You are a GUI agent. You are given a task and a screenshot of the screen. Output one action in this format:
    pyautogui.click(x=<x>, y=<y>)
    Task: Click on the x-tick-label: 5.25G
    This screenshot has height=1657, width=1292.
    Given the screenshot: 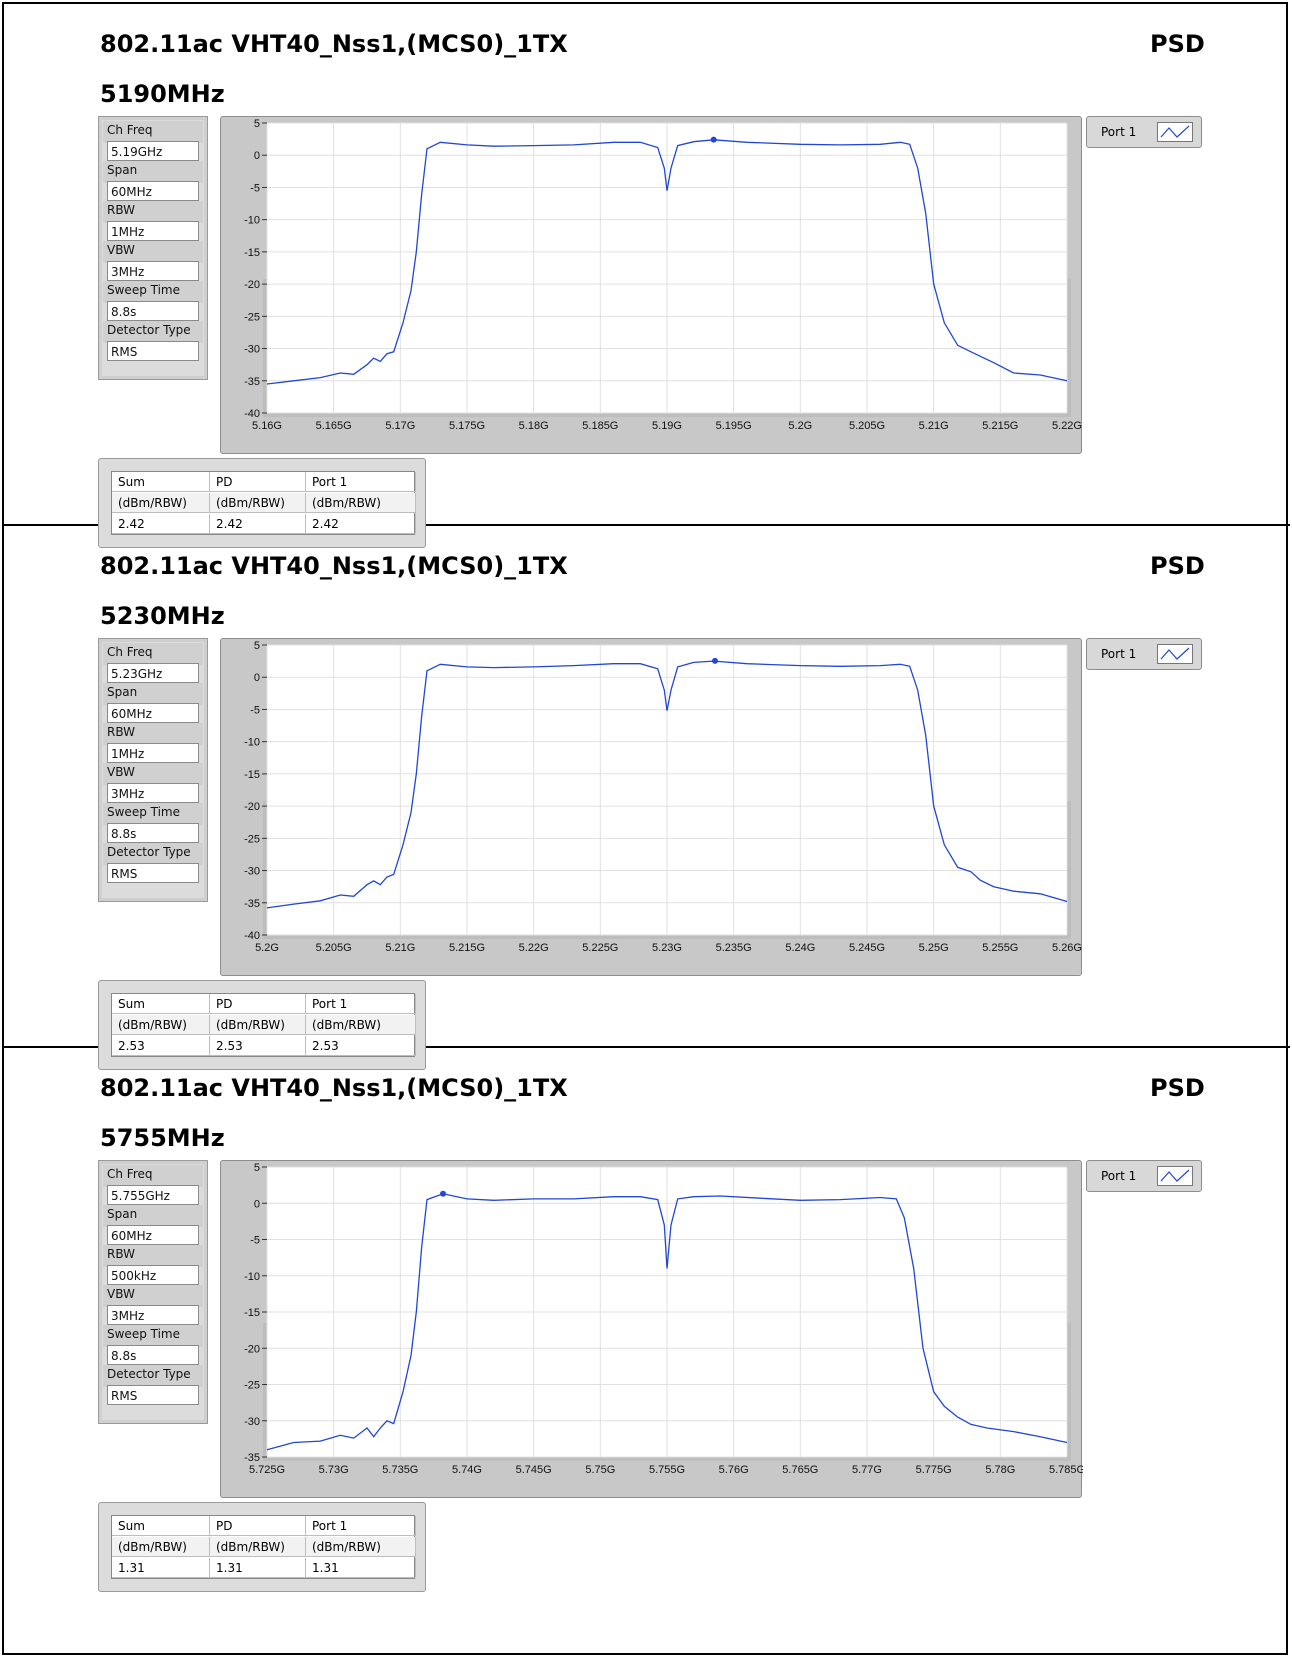 What is the action you would take?
    pyautogui.click(x=934, y=948)
    